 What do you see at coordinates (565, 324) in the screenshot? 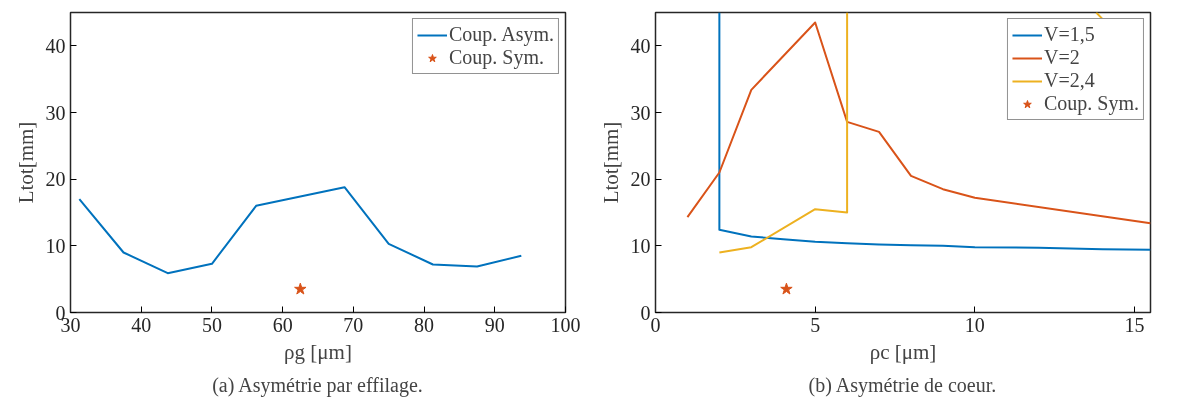
I see `x-tick-label: 100` at bounding box center [565, 324].